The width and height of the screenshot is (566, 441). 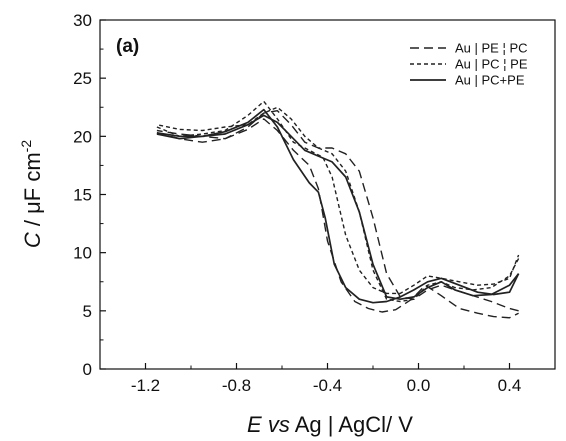 I want to click on y-axis-label: C / μF cm-2, so click(x=31, y=194).